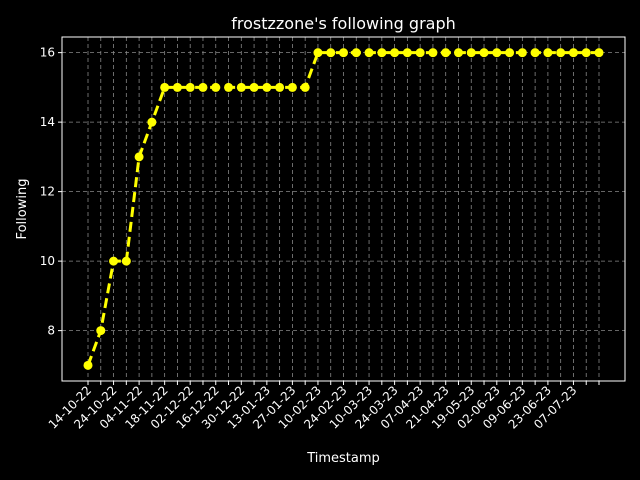  What do you see at coordinates (47, 122) in the screenshot?
I see `y-tick-label: 14` at bounding box center [47, 122].